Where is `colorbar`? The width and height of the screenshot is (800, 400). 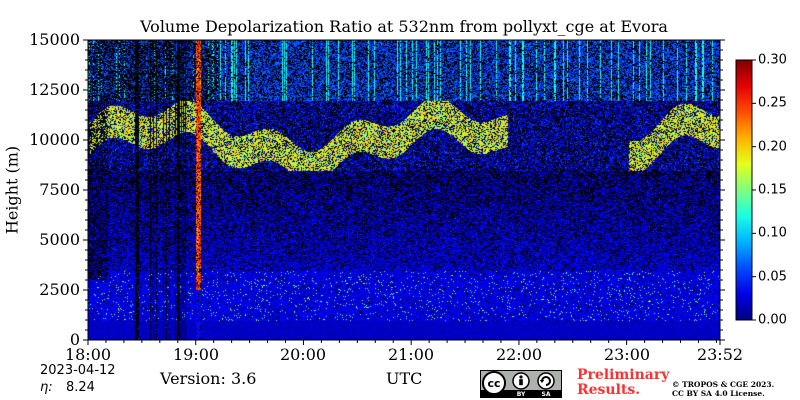 colorbar is located at coordinates (744, 190).